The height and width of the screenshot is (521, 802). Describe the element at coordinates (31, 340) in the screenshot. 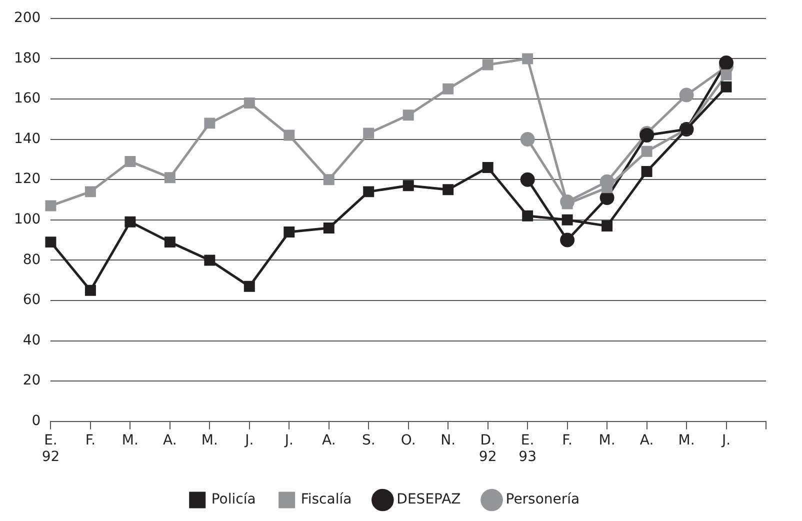

I see `y-tick-label: 40` at that location.